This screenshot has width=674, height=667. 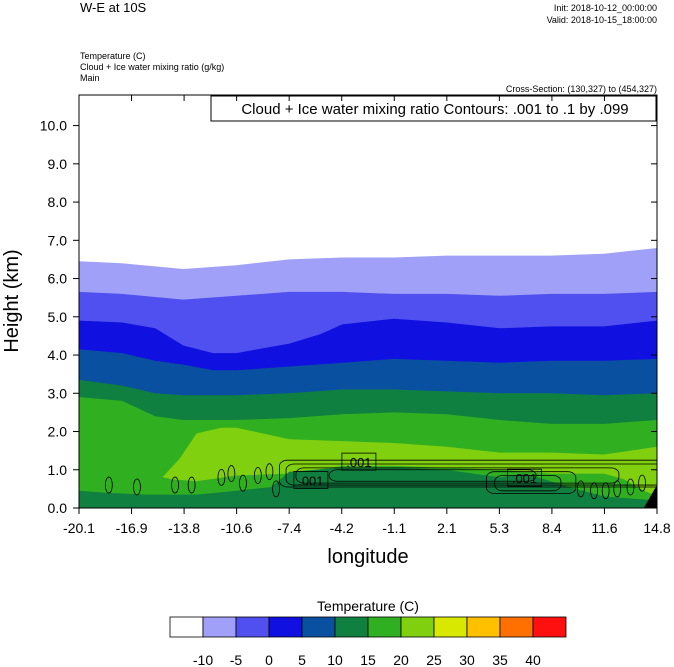 I want to click on contour-labels: .001 .001 .001, so click(x=417, y=470).